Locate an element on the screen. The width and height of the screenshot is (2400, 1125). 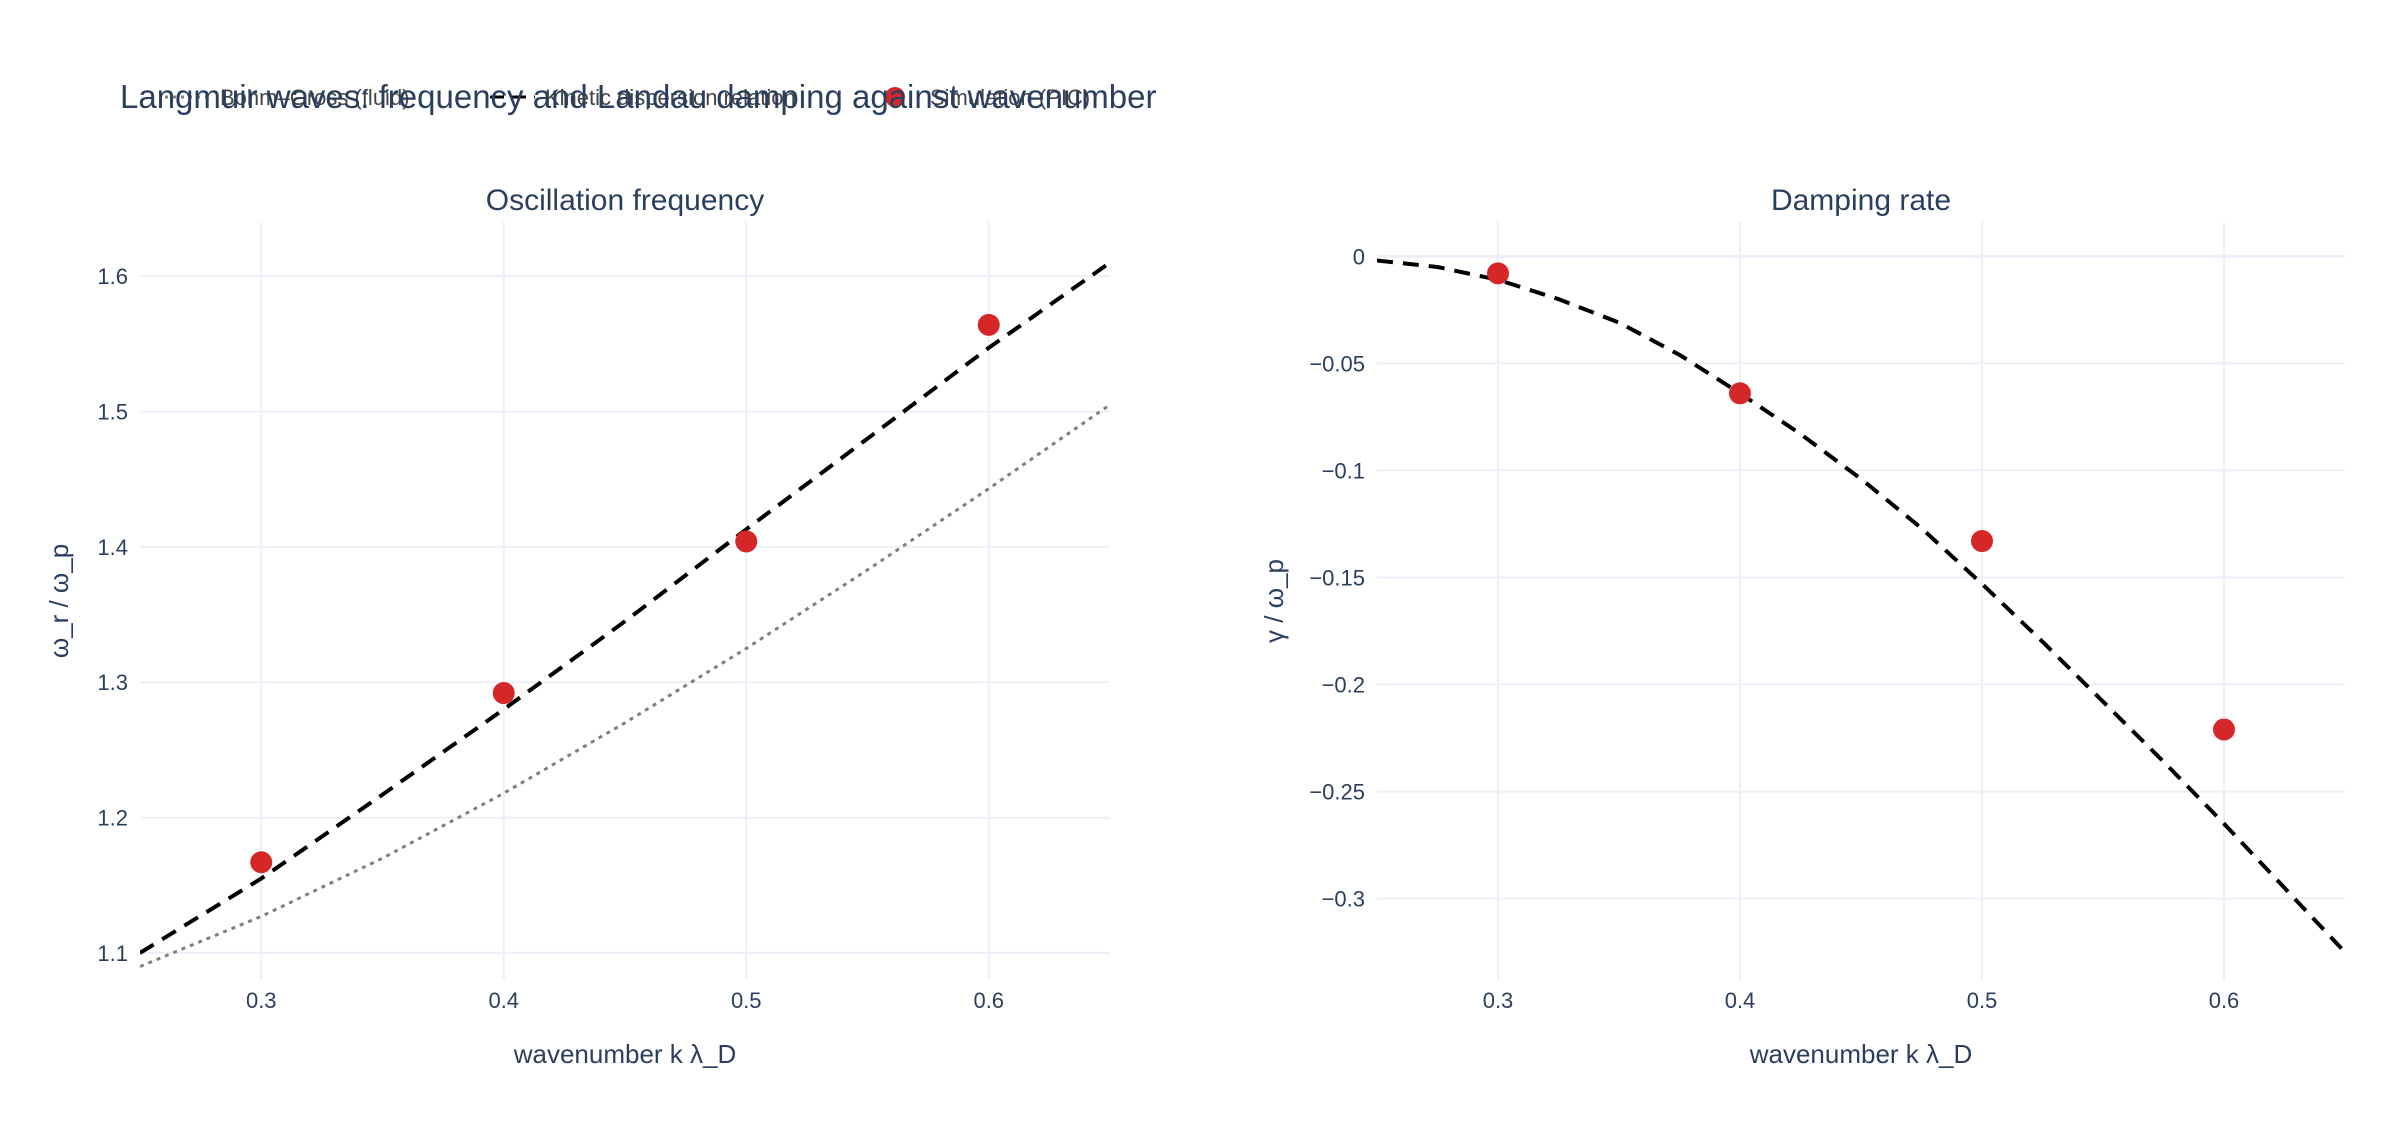
y-tick-label: −0.2 is located at coordinates (1343, 685).